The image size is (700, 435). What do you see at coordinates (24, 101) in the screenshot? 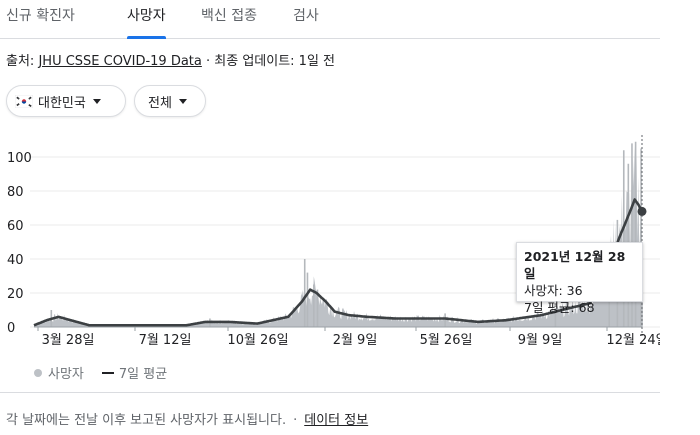
I see `south-korea-flag-icon` at bounding box center [24, 101].